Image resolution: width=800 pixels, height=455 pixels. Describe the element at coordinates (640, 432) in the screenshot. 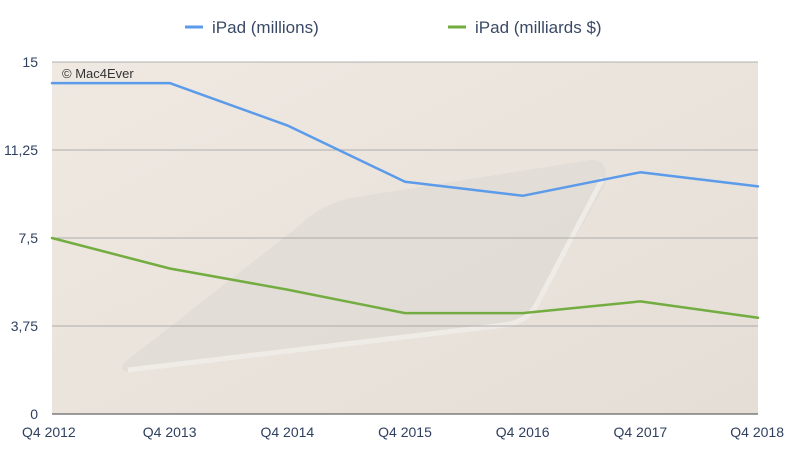

I see `x-tick-label: Q4 2017` at that location.